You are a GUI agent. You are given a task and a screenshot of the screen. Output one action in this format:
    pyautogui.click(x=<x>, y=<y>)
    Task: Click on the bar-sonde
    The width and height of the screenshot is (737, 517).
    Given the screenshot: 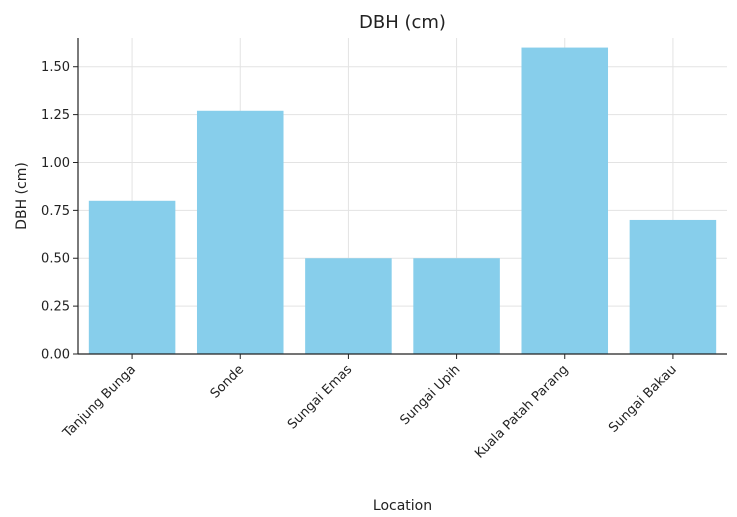 What is the action you would take?
    pyautogui.click(x=240, y=232)
    